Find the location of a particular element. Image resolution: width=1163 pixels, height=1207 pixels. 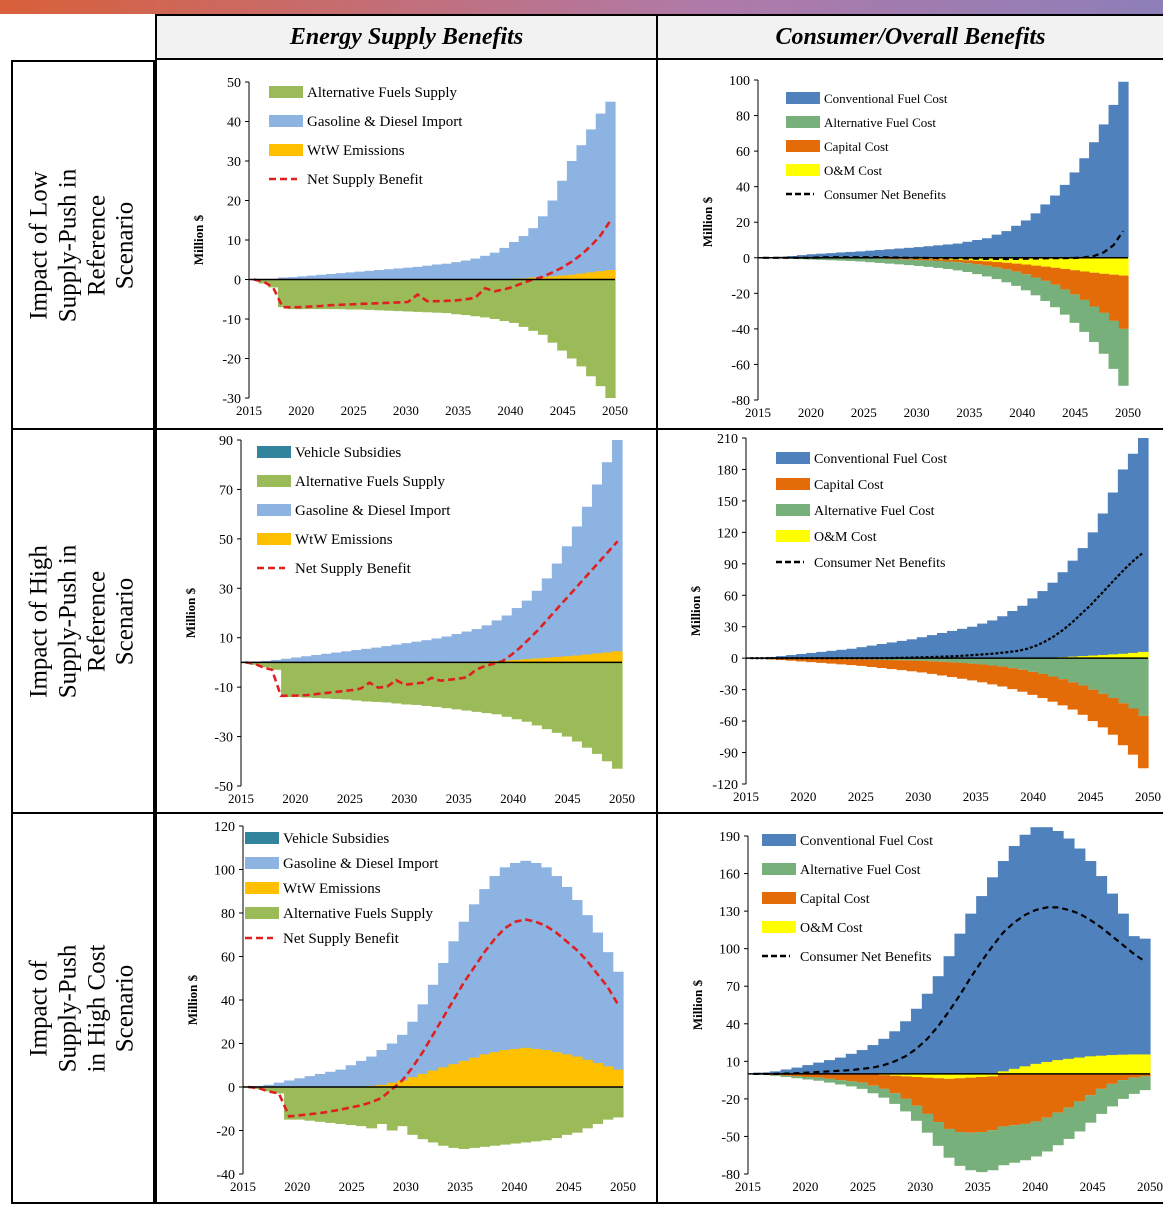

legend-label: Gasoline & Diesel Import is located at coordinates (361, 864).